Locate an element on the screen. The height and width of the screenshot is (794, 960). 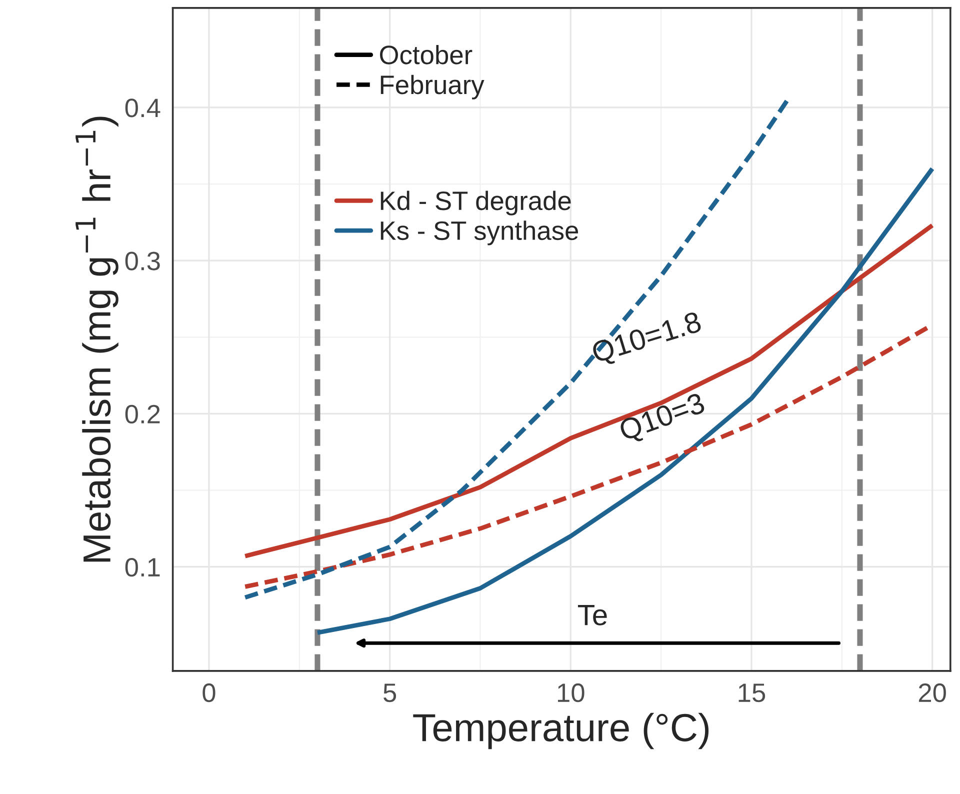
x-tick-label: 10 is located at coordinates (571, 692).